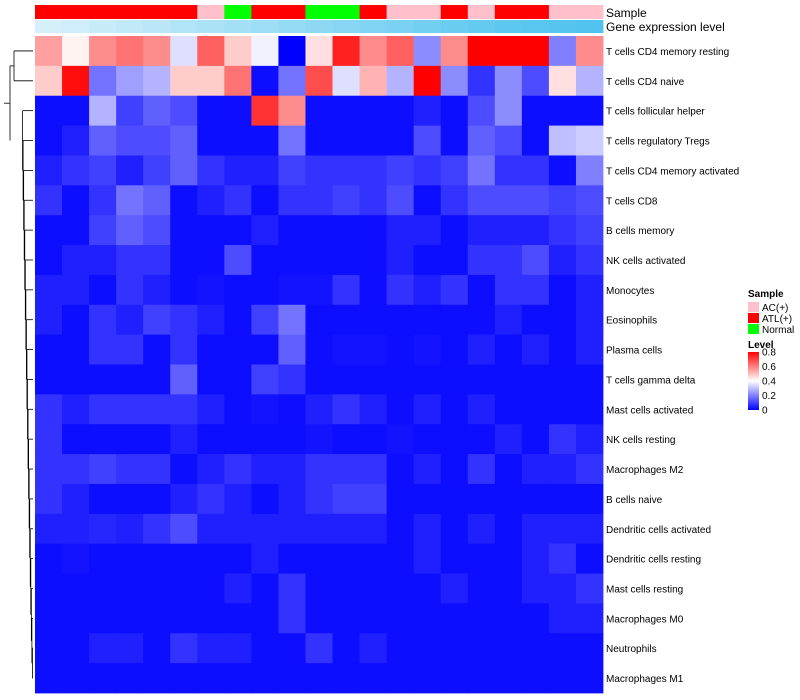 The image size is (800, 700). Describe the element at coordinates (640, 440) in the screenshot. I see `row-label: NK cells resting` at that location.